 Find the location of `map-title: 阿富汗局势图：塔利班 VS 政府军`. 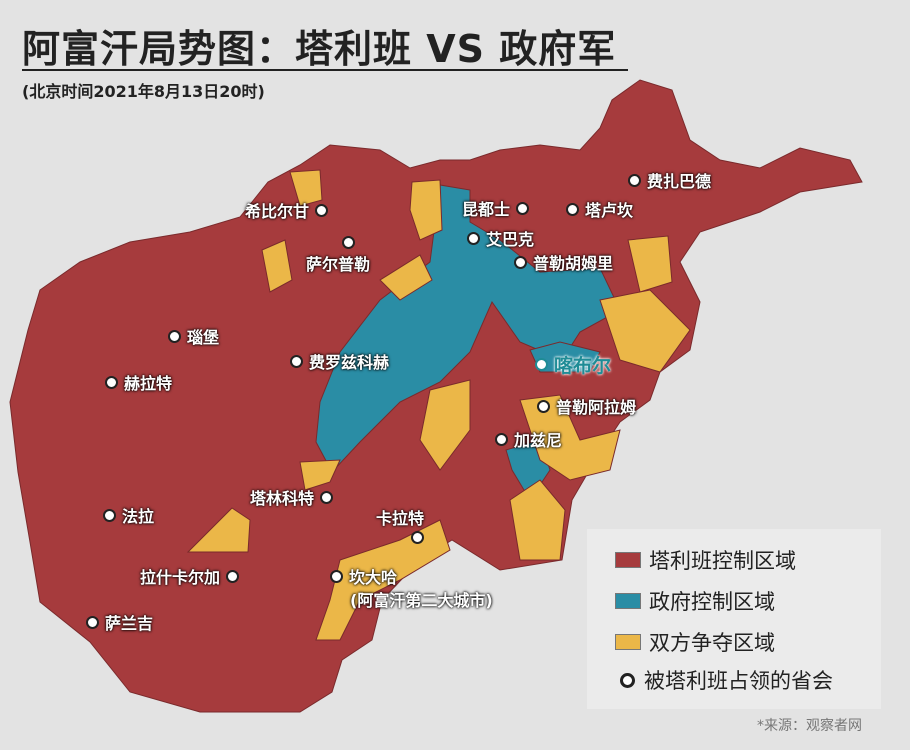

map-title: 阿富汗局势图：塔利班 VS 政府军 is located at coordinates (319, 49).